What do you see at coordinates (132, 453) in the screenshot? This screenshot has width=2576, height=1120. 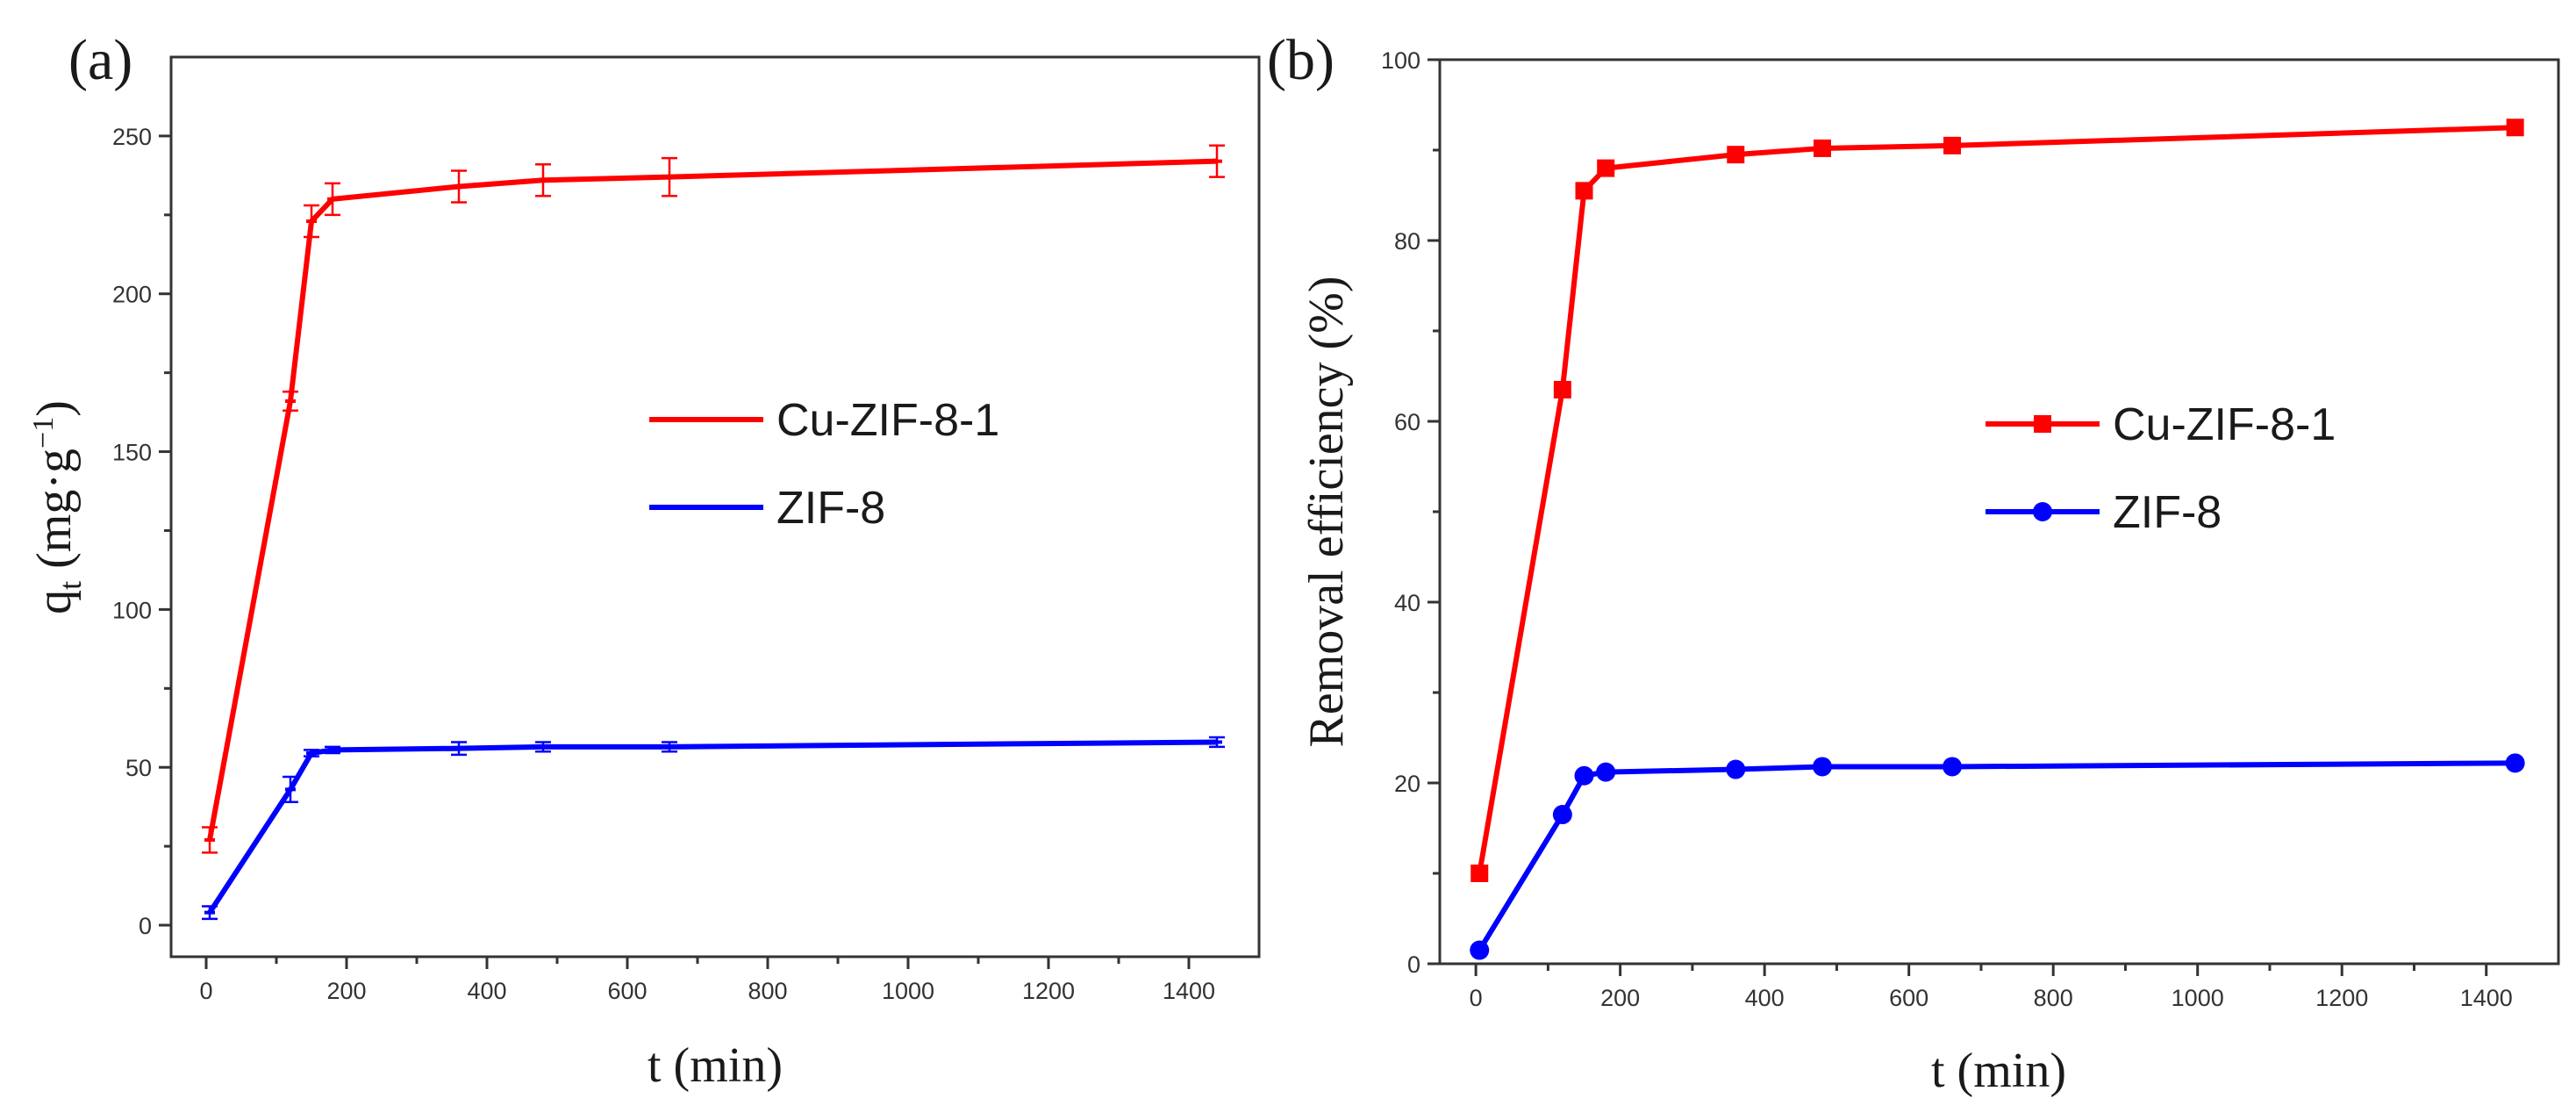 I see `y-tick-label: 150` at bounding box center [132, 453].